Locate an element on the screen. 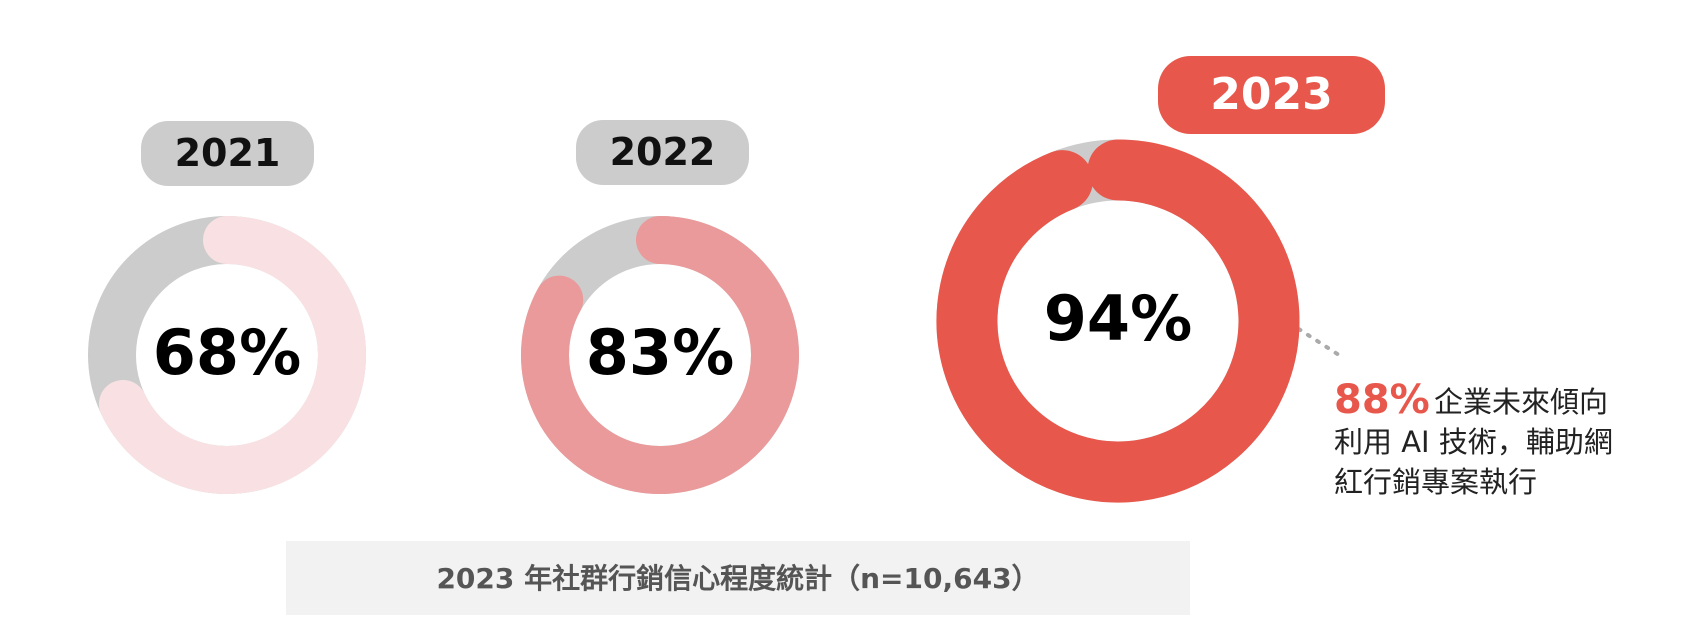  donut-value-label: 68% is located at coordinates (227, 352).